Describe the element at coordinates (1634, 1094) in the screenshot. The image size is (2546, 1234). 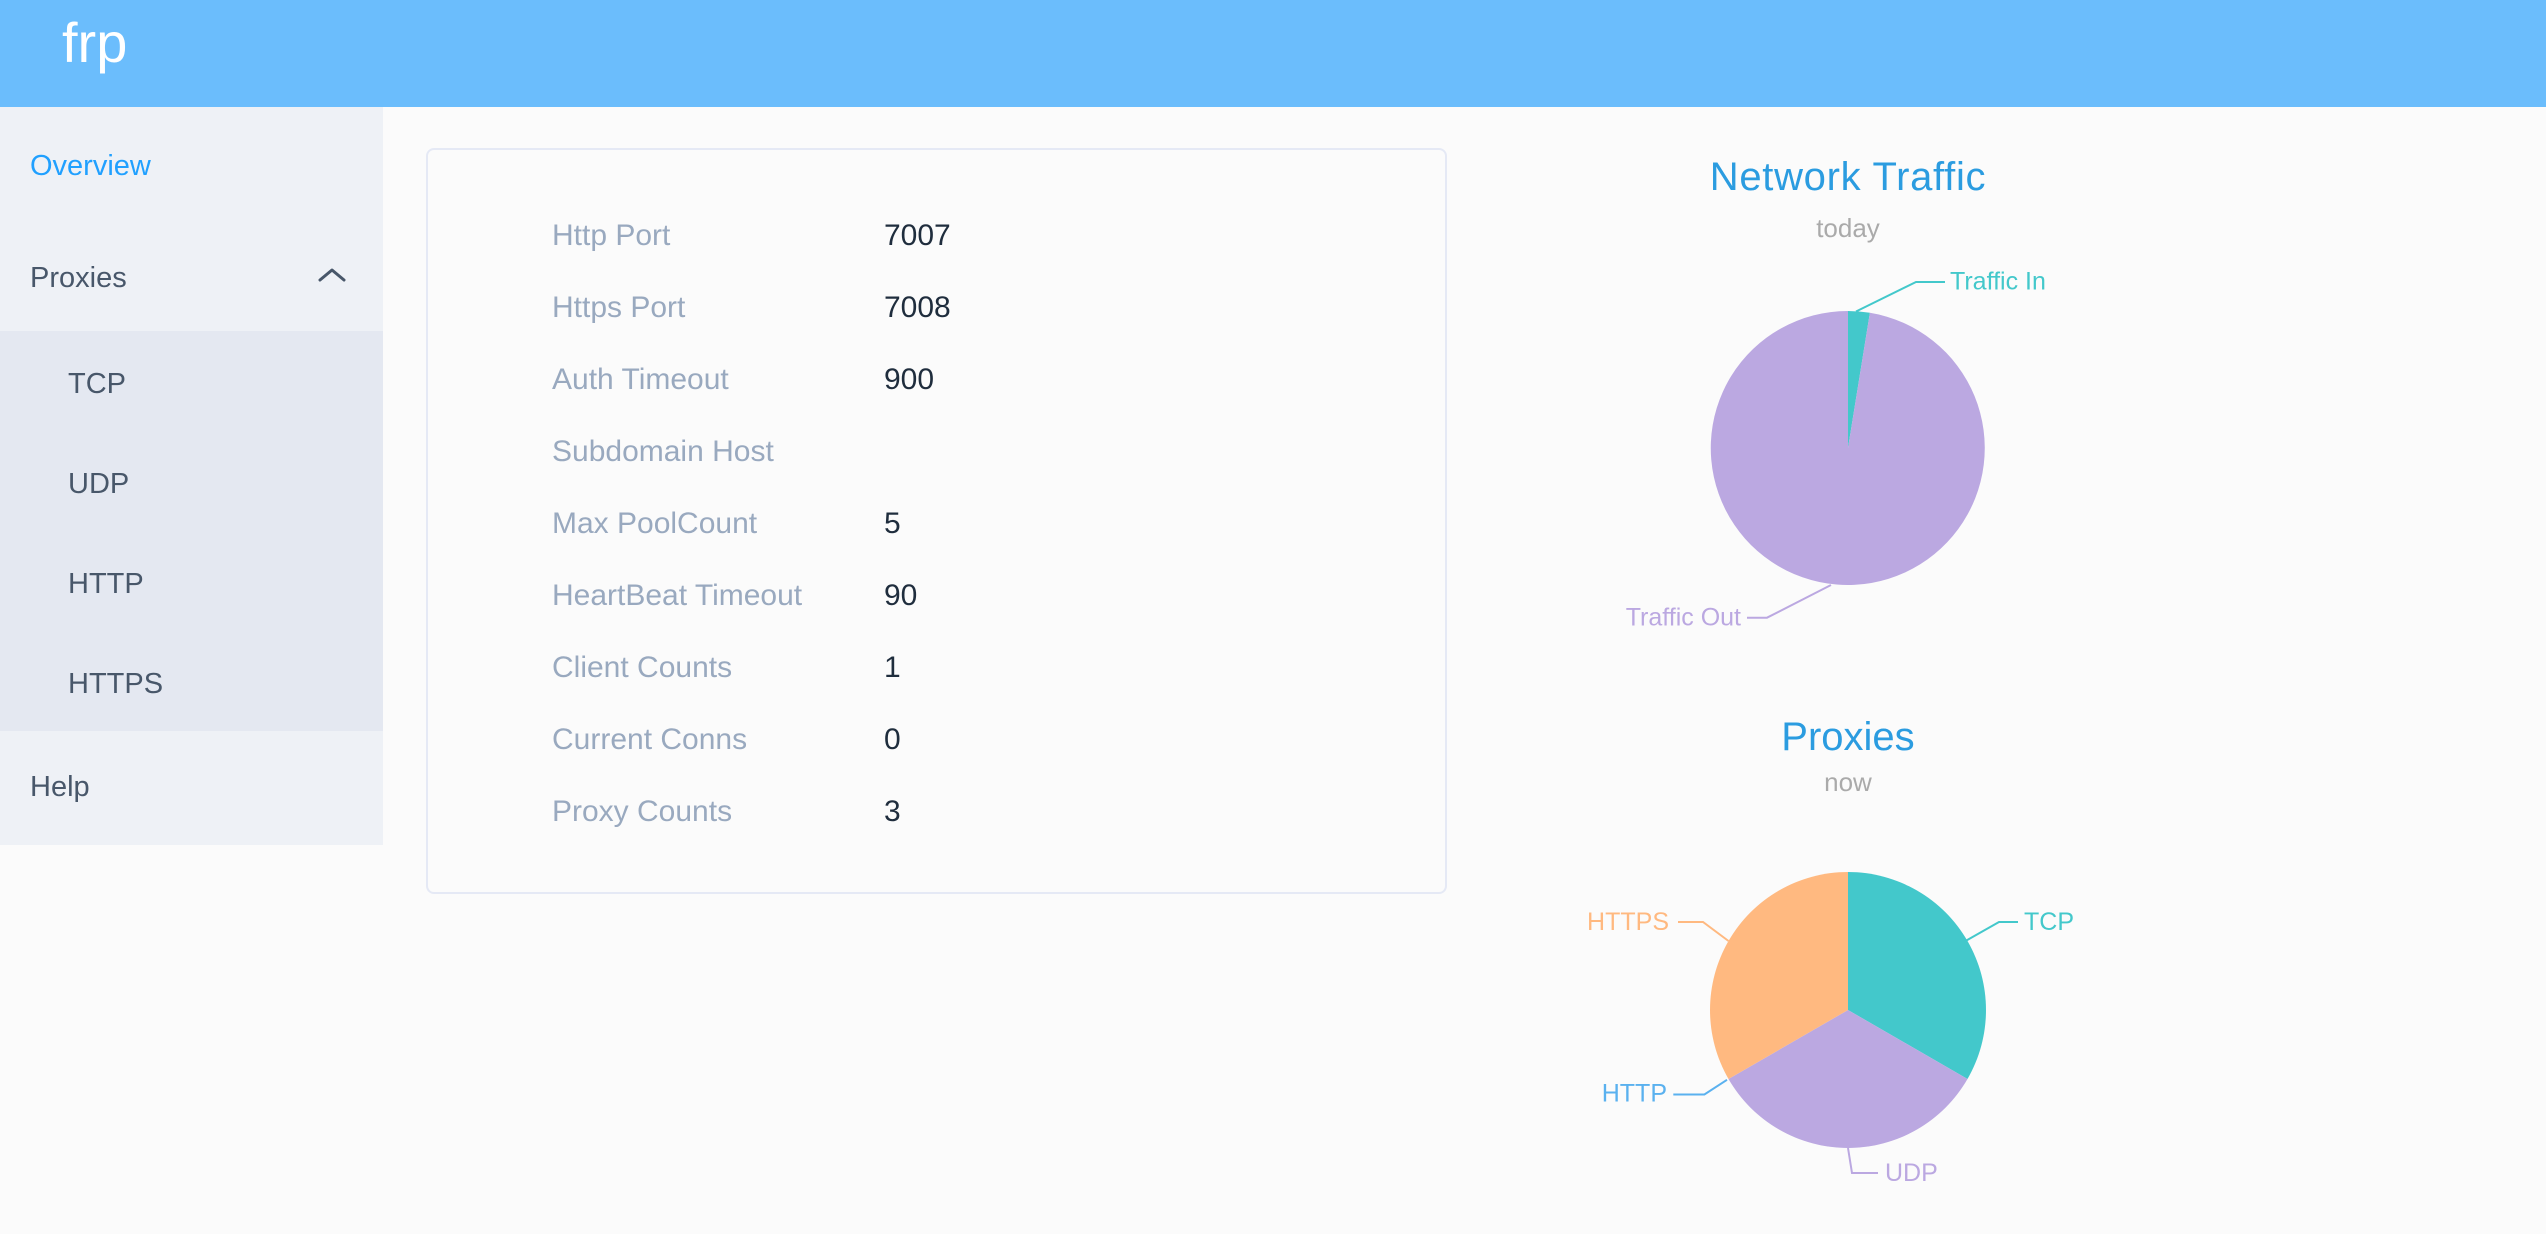
I see `svg-text: HTTP` at that location.